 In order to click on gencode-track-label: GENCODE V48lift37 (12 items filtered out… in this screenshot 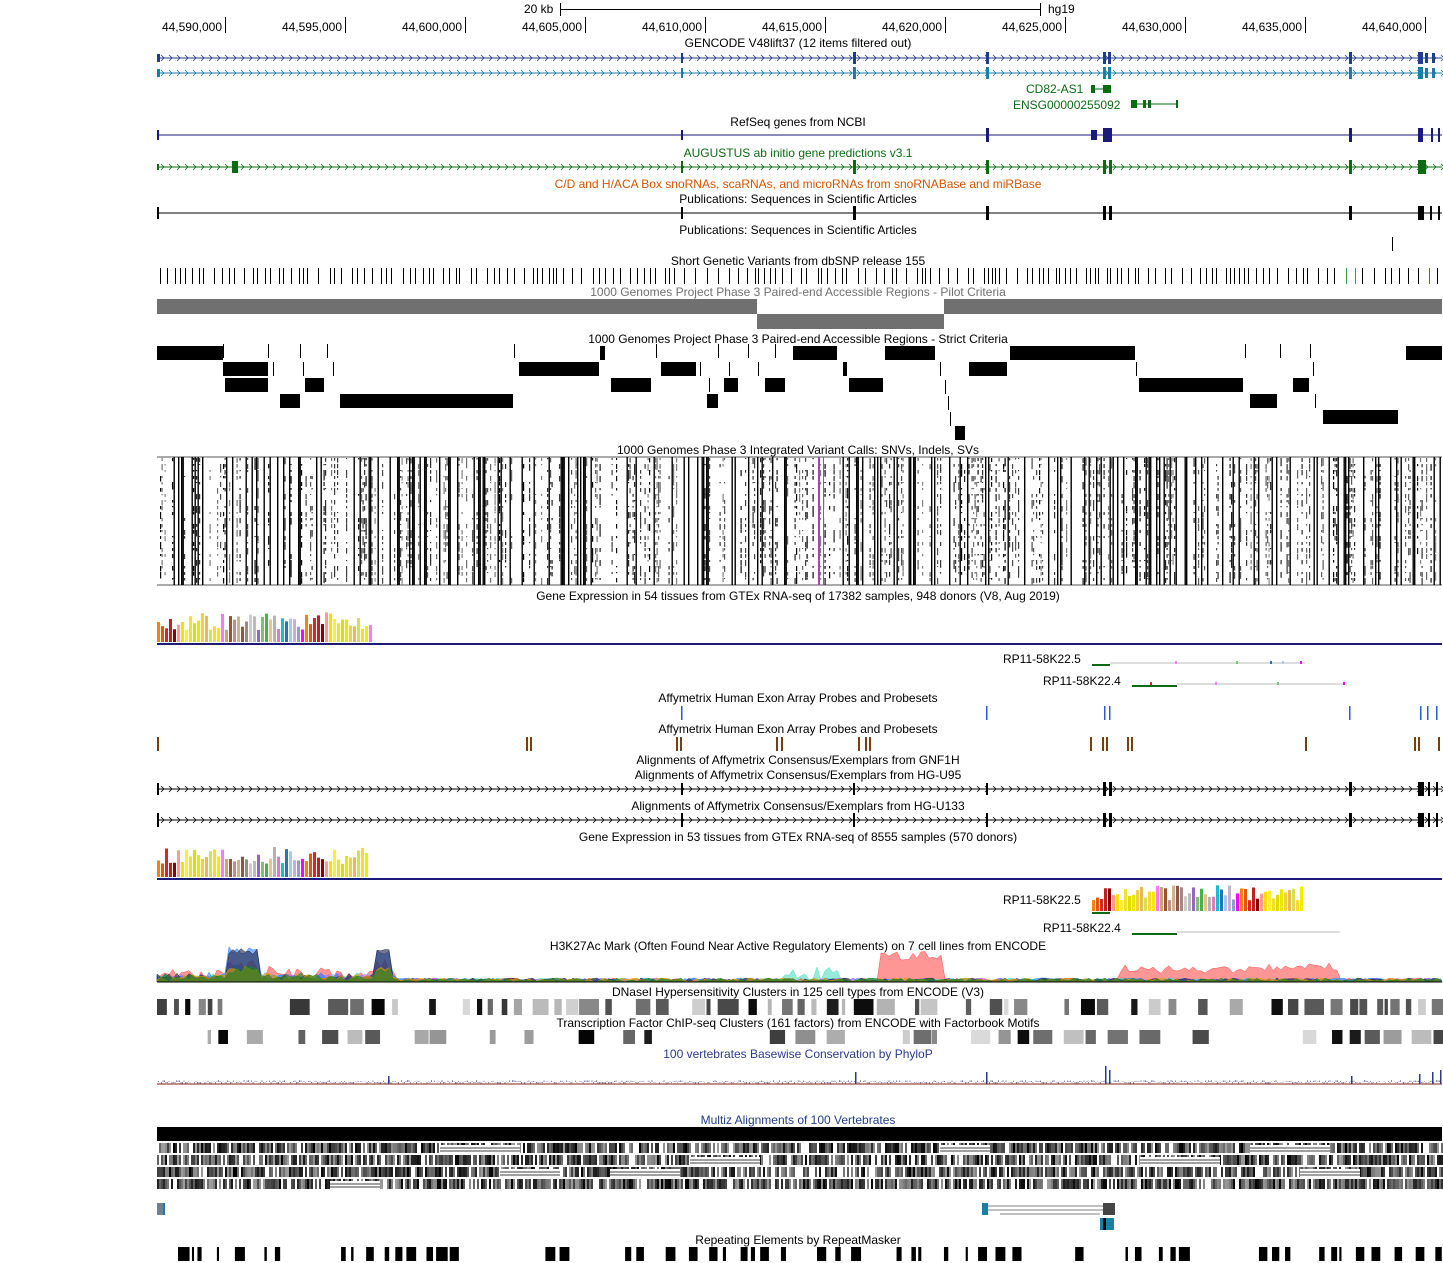, I will do `click(798, 43)`.